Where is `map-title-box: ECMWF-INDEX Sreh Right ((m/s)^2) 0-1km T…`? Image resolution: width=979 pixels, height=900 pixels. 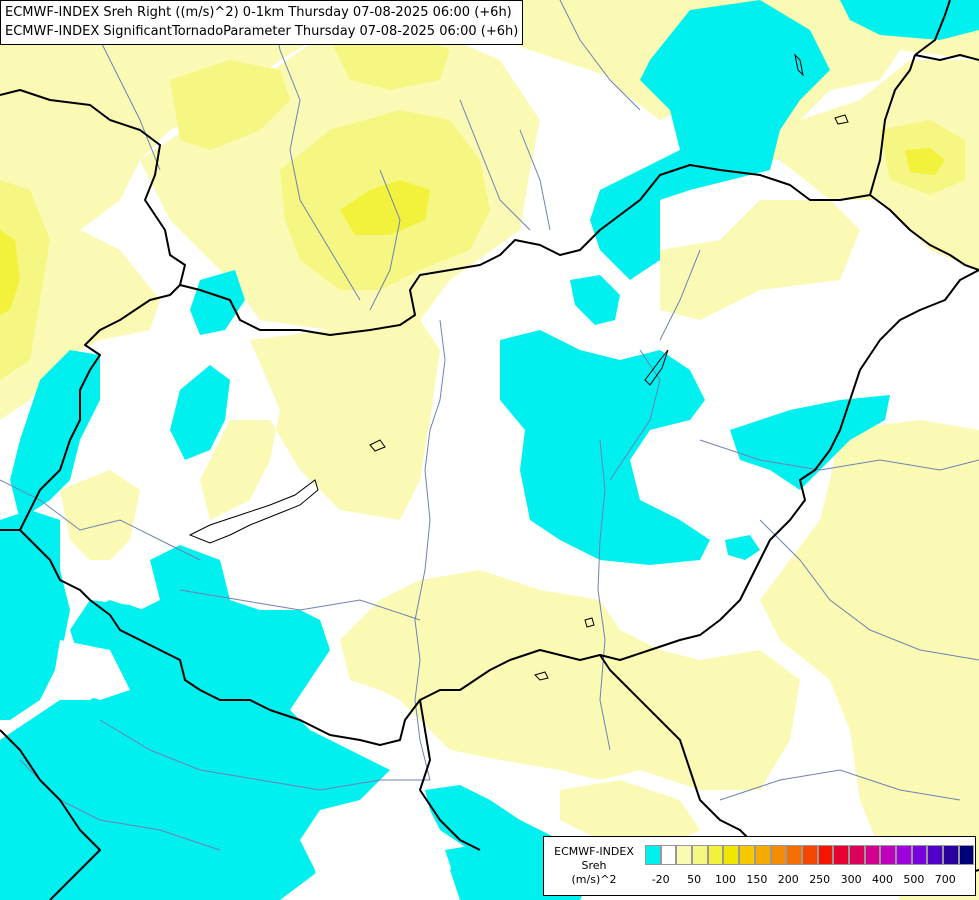
map-title-box: ECMWF-INDEX Sreh Right ((m/s)^2) 0-1km T… is located at coordinates (262, 22).